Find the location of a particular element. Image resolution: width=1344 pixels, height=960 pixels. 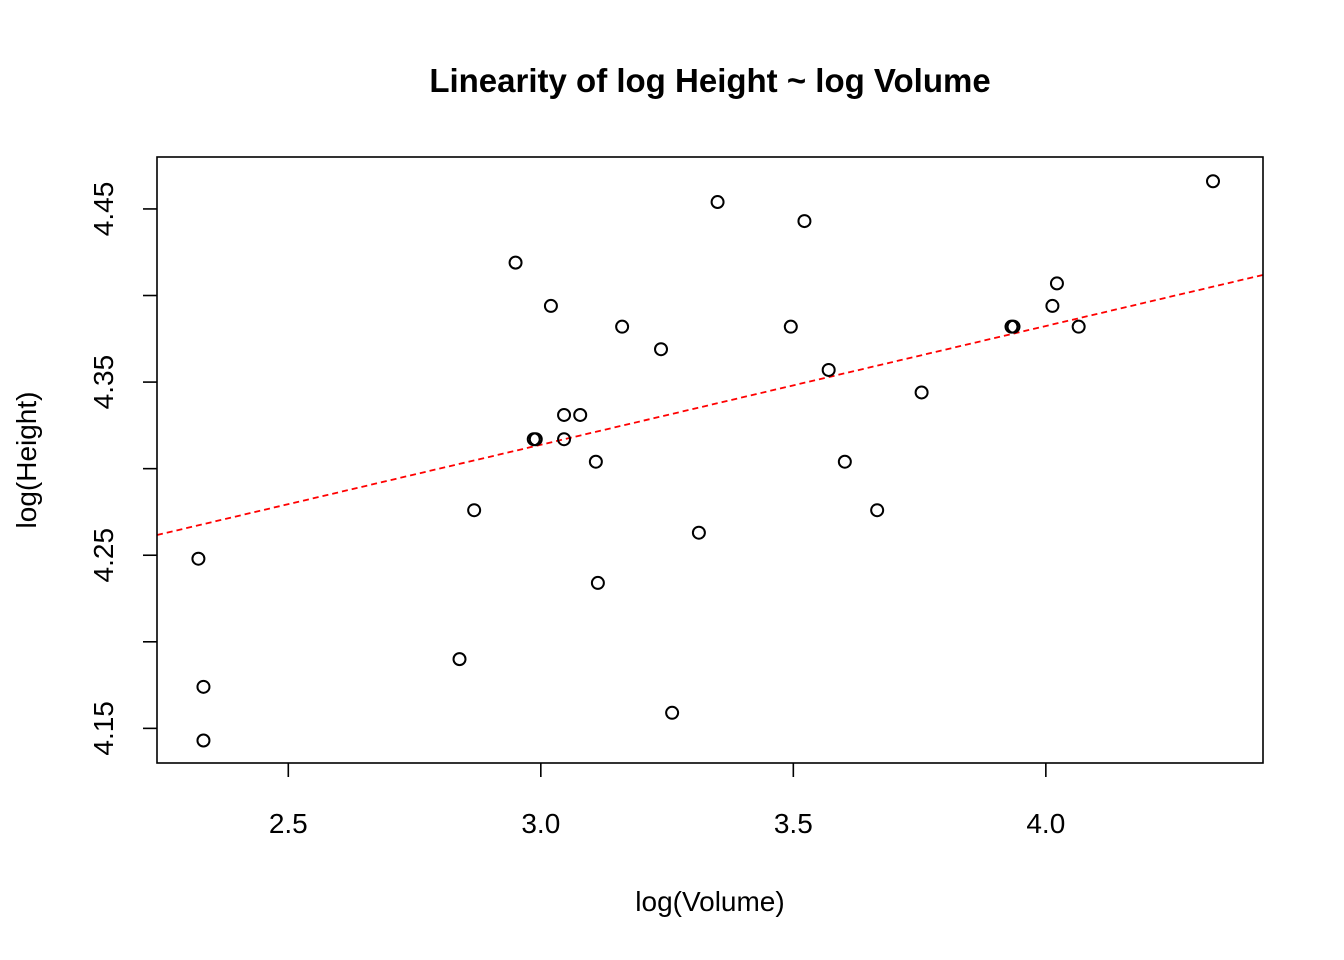

x-axis: 2.5 3.0 3.5 4.0 is located at coordinates (667, 801).